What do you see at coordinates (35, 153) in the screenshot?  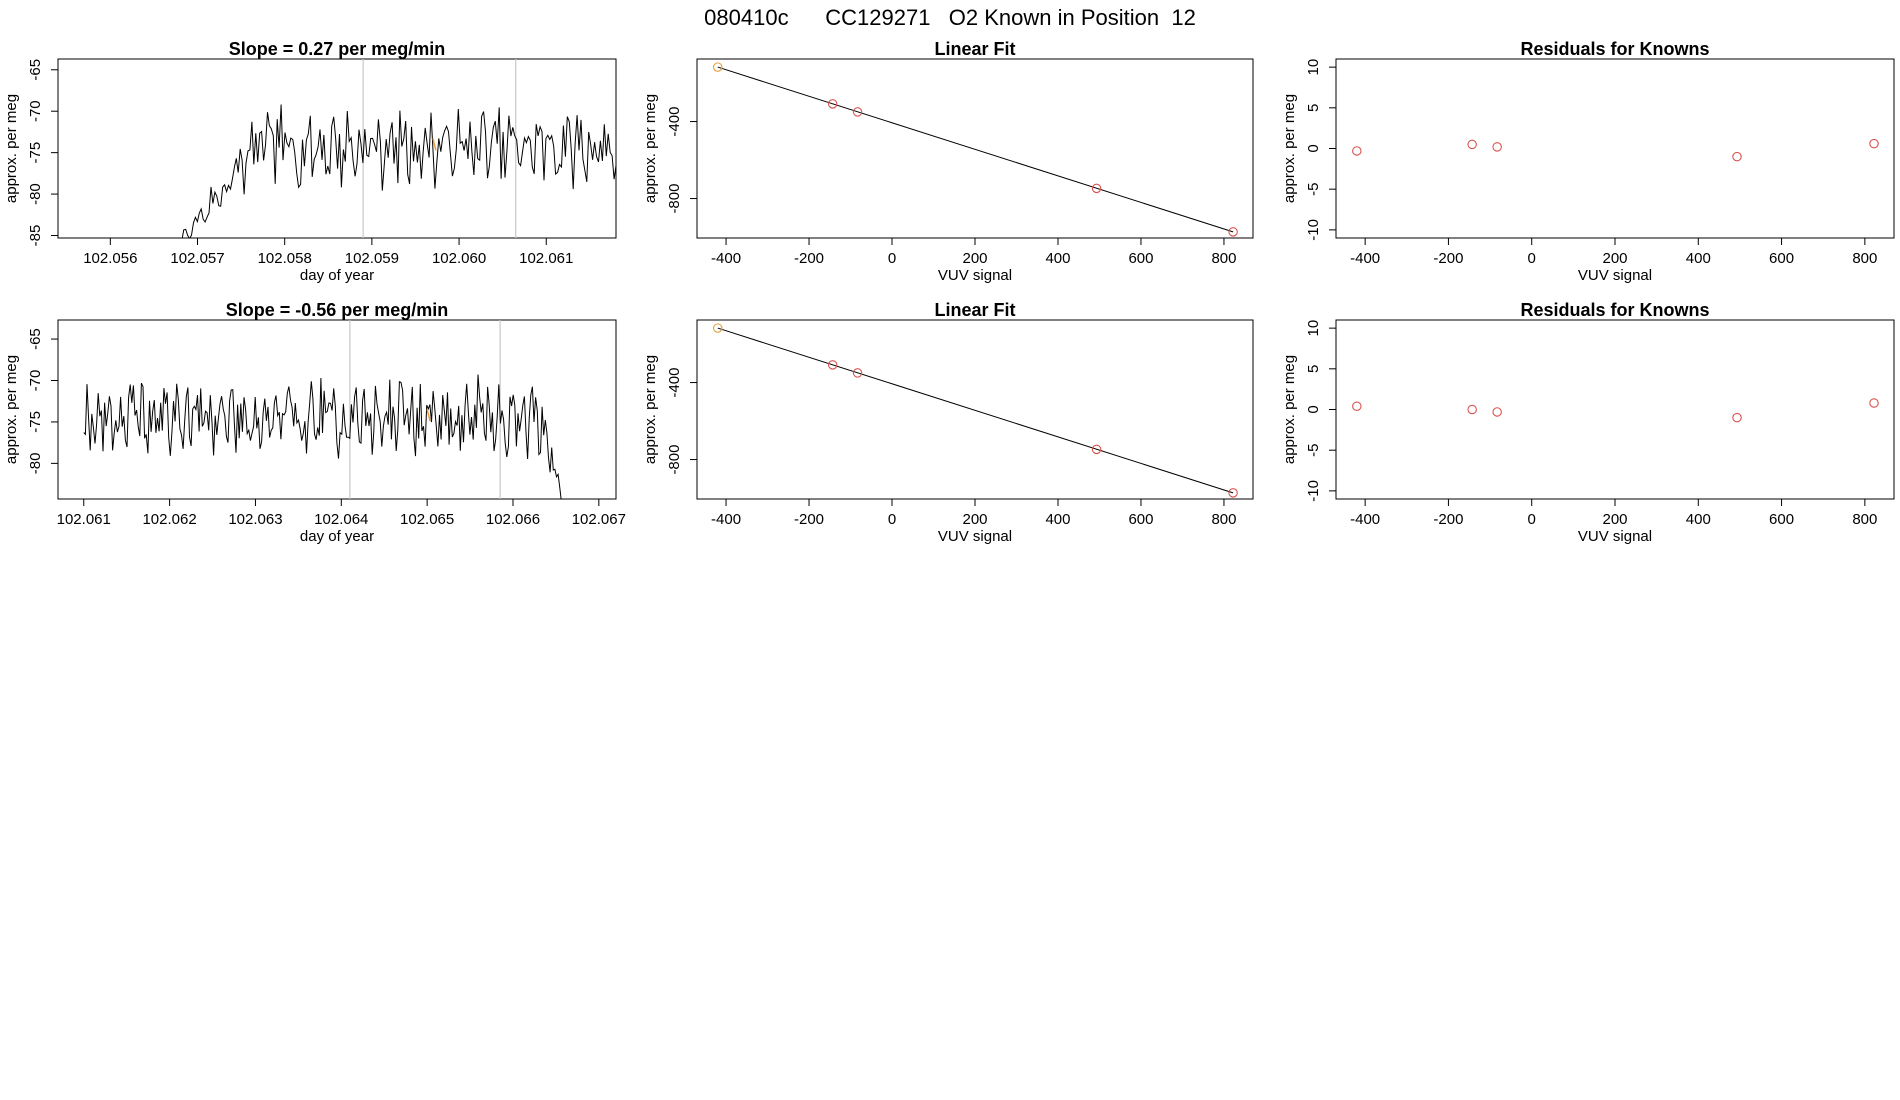 I see `y-tick-label: -75` at bounding box center [35, 153].